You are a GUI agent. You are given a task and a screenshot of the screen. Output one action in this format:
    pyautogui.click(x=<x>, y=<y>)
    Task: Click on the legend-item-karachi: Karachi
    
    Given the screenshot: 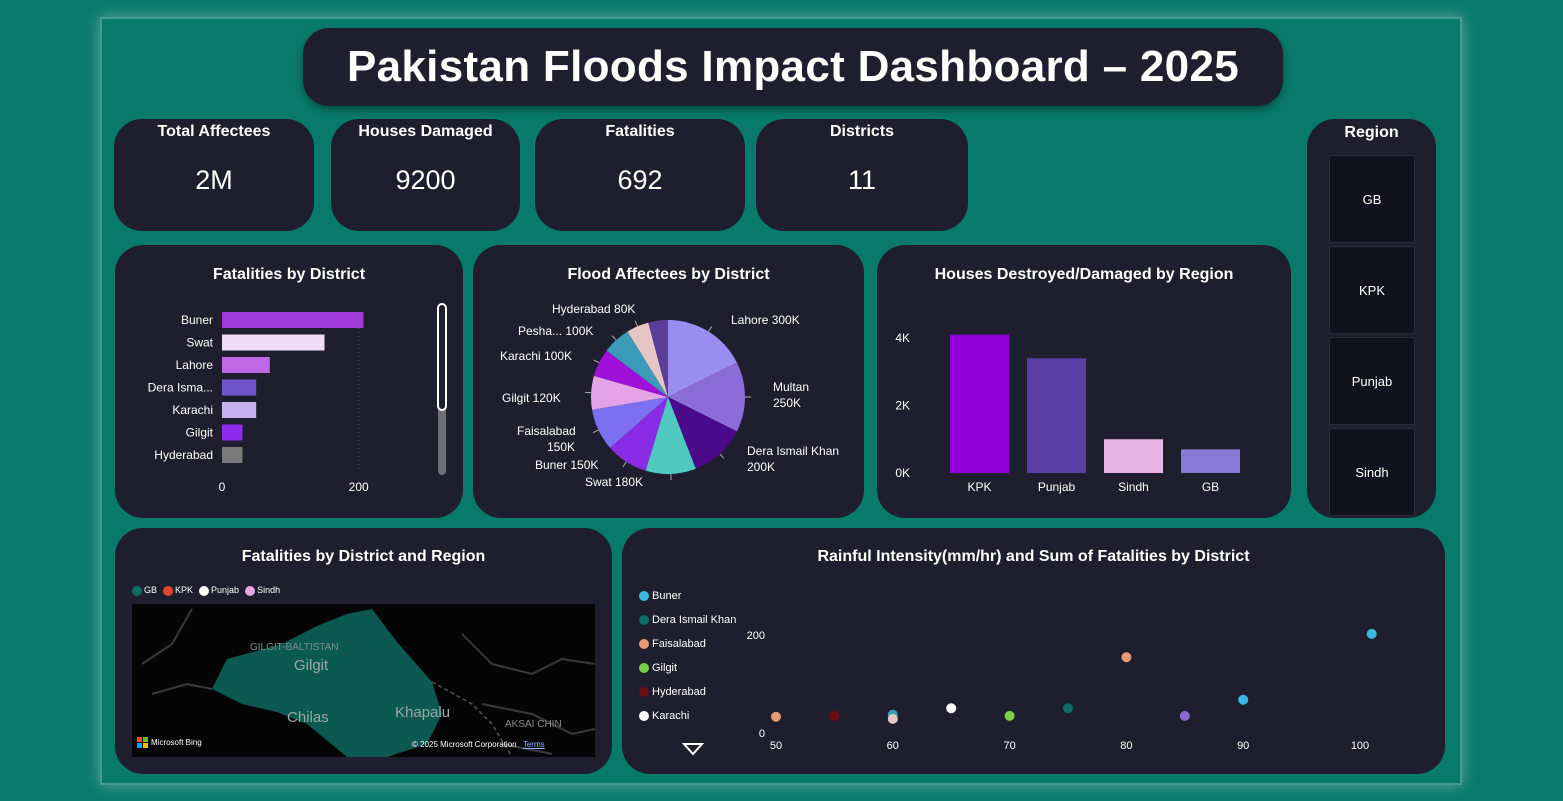 What is the action you would take?
    pyautogui.click(x=687, y=716)
    